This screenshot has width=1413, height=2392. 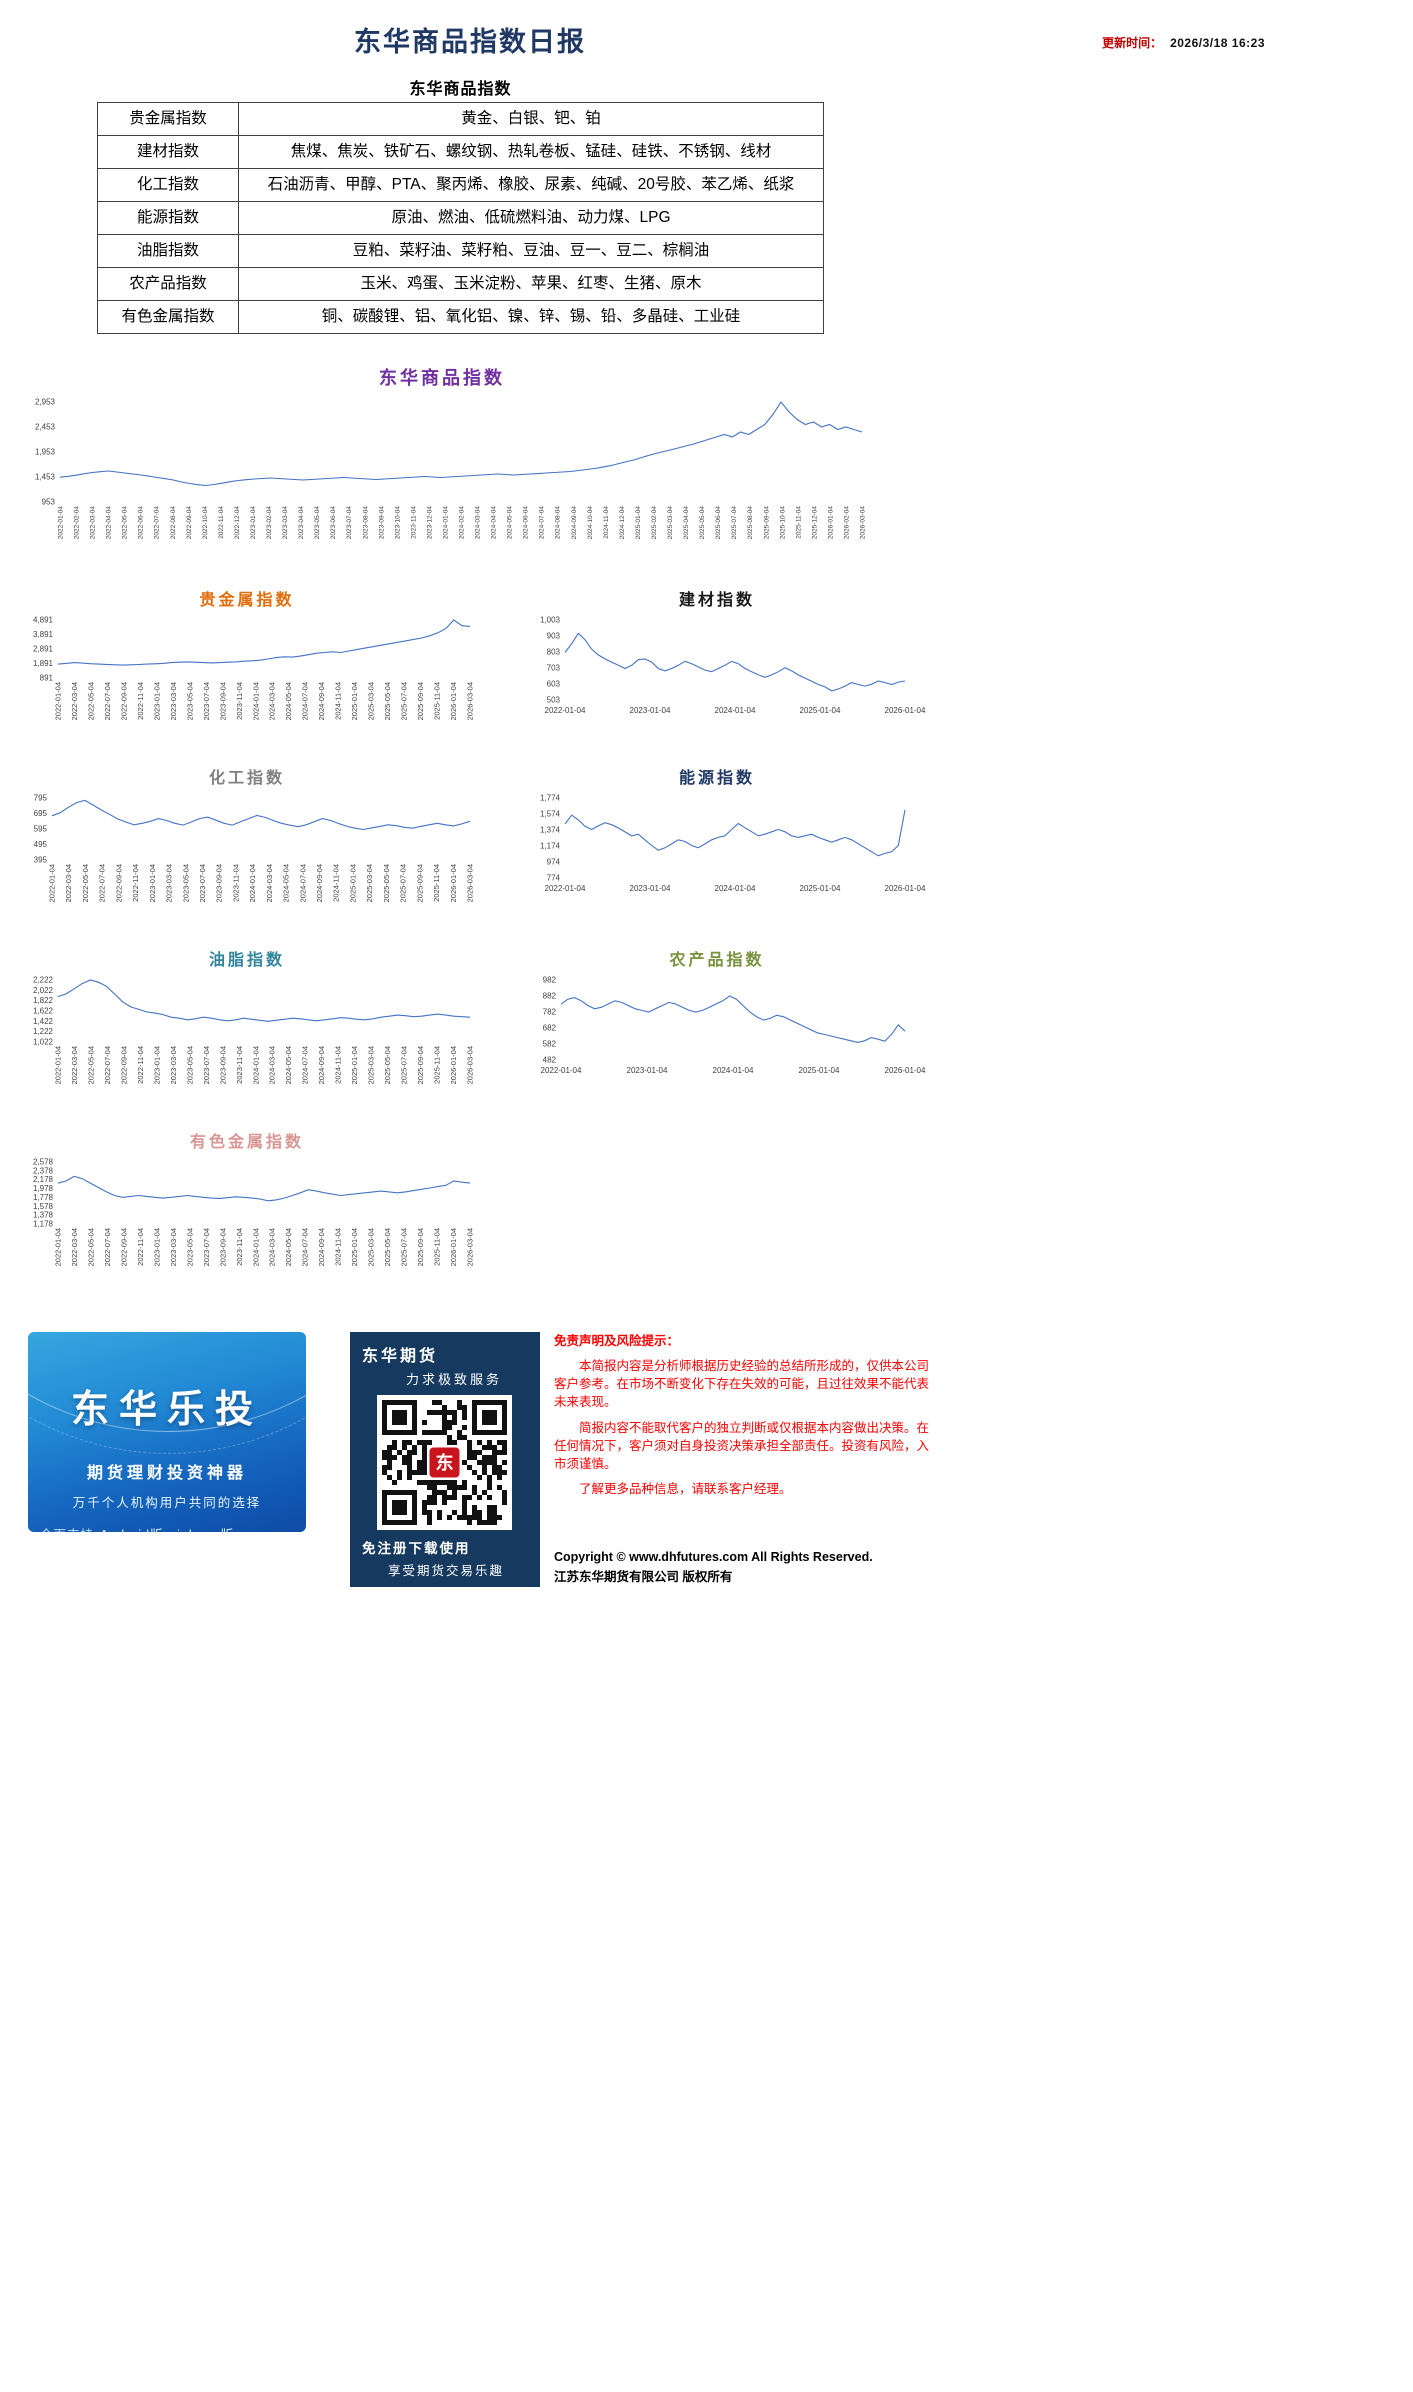 What do you see at coordinates (550, 798) in the screenshot?
I see `svg-text: 1,774` at bounding box center [550, 798].